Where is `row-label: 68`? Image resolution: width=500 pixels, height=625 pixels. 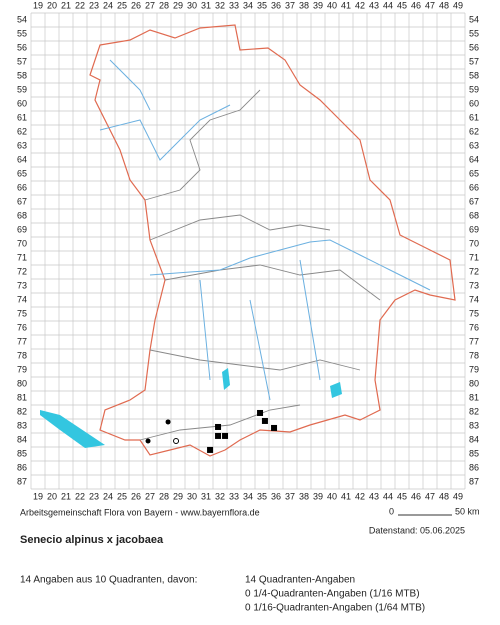 row-label: 68 is located at coordinates (474, 215).